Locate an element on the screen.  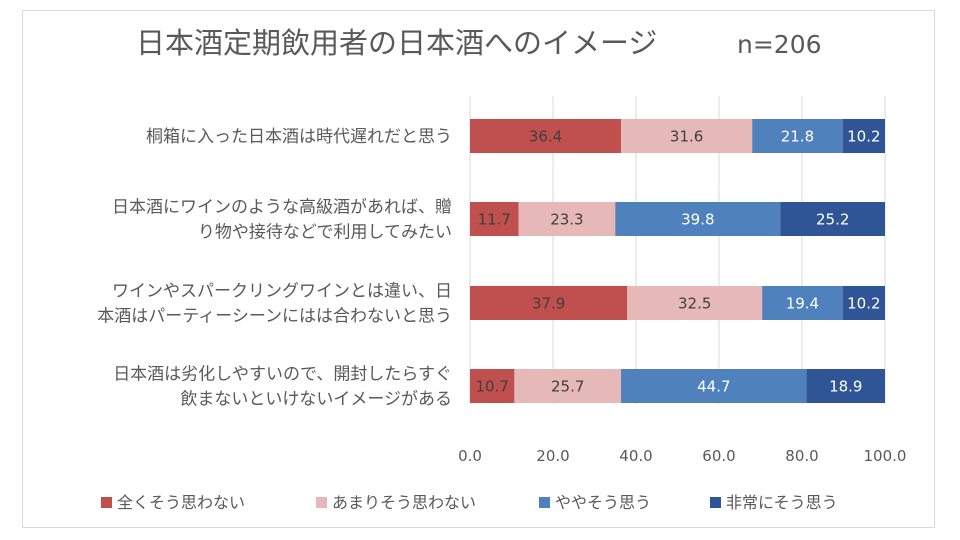
data-label: 23.3 is located at coordinates (566, 220).